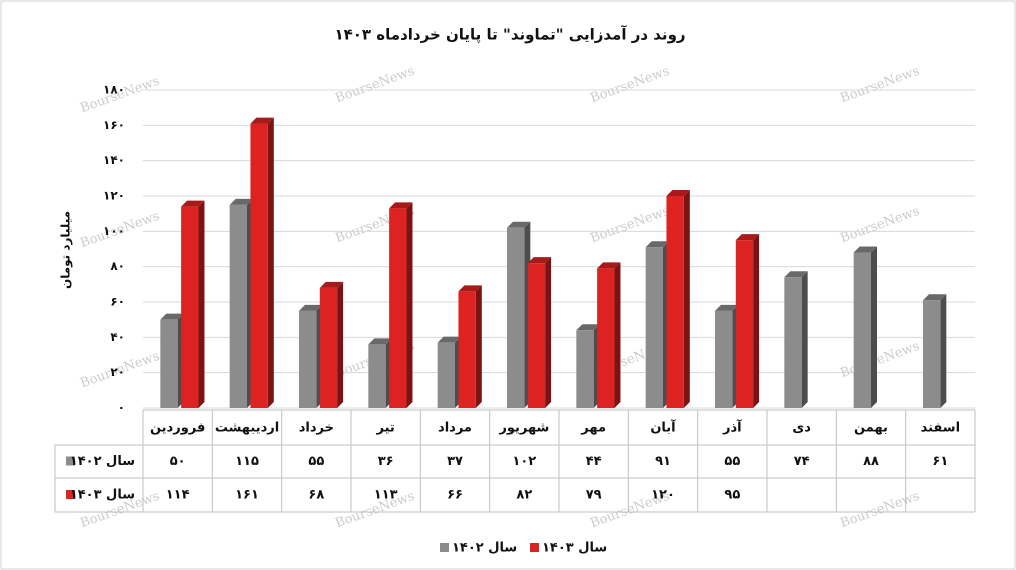 This screenshot has width=1016, height=570. What do you see at coordinates (386, 461) in the screenshot?
I see `data-label: ۳۶` at bounding box center [386, 461].